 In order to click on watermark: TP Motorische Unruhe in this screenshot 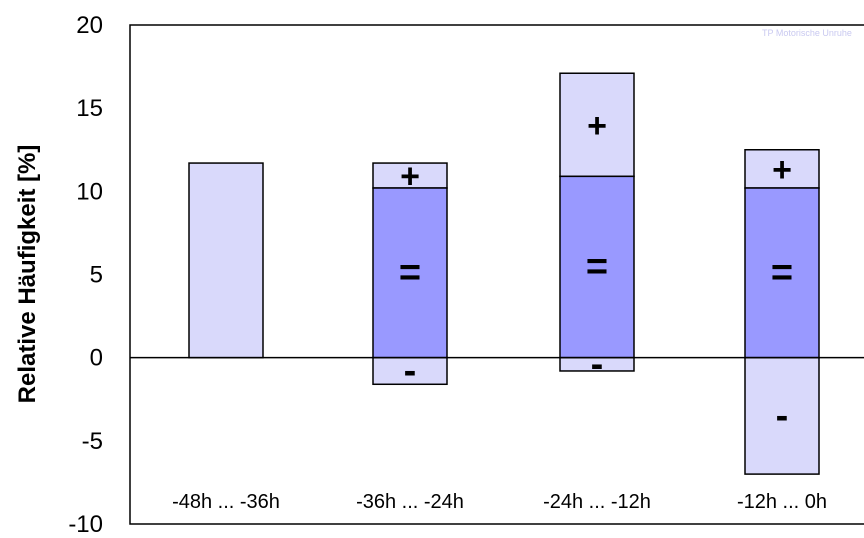, I will do `click(807, 33)`.